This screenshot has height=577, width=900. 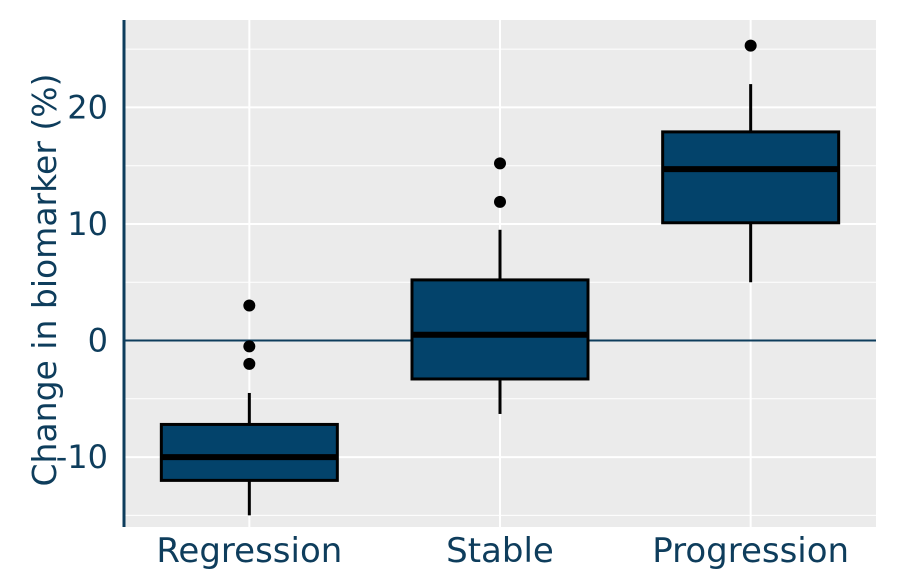 I want to click on y-tick-label: 0, so click(x=98, y=341).